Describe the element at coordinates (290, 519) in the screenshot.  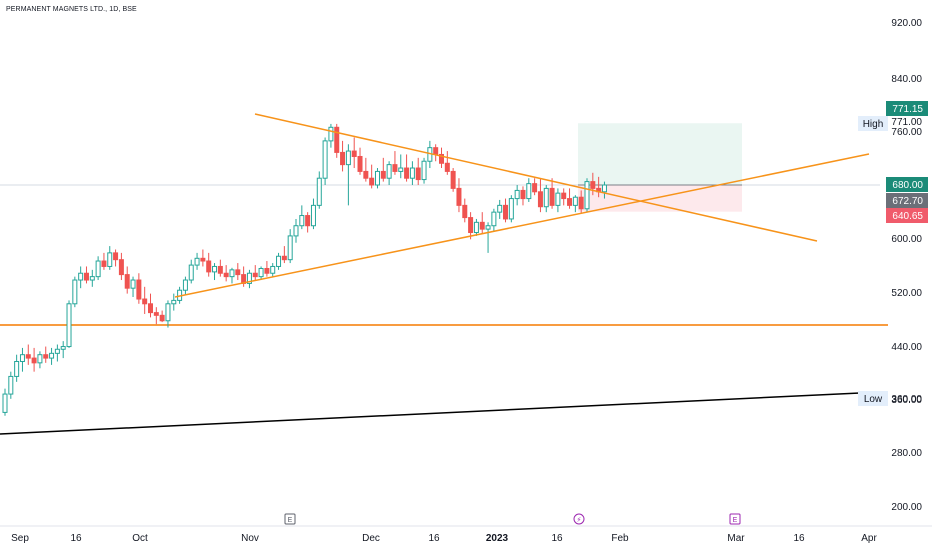
I see `earnings-event-marker-box` at that location.